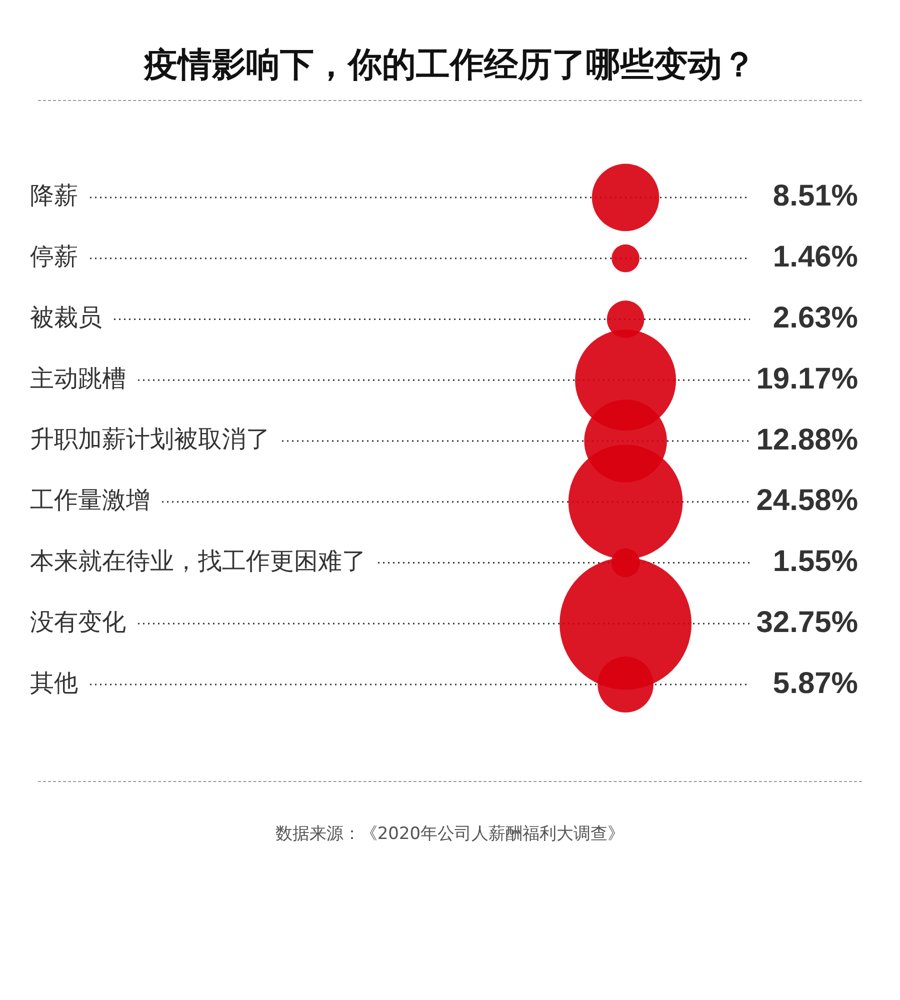 Image resolution: width=900 pixels, height=1000 pixels. I want to click on text: 疫情影响下，你的工作经历了哪些变动？, so click(449, 65).